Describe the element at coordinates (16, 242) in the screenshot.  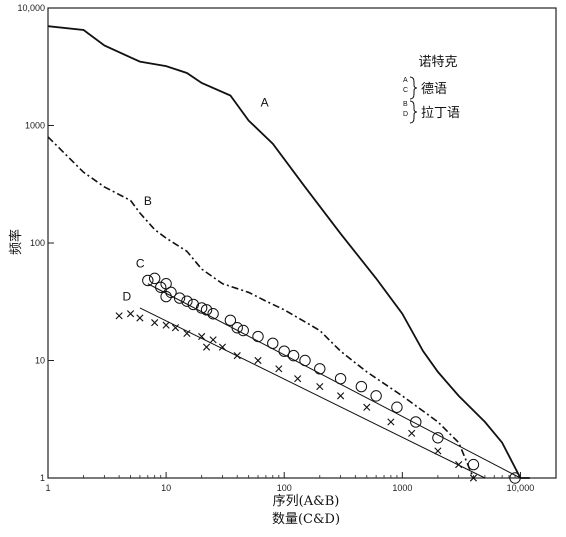
I see `y-axis-label: 频率` at that location.